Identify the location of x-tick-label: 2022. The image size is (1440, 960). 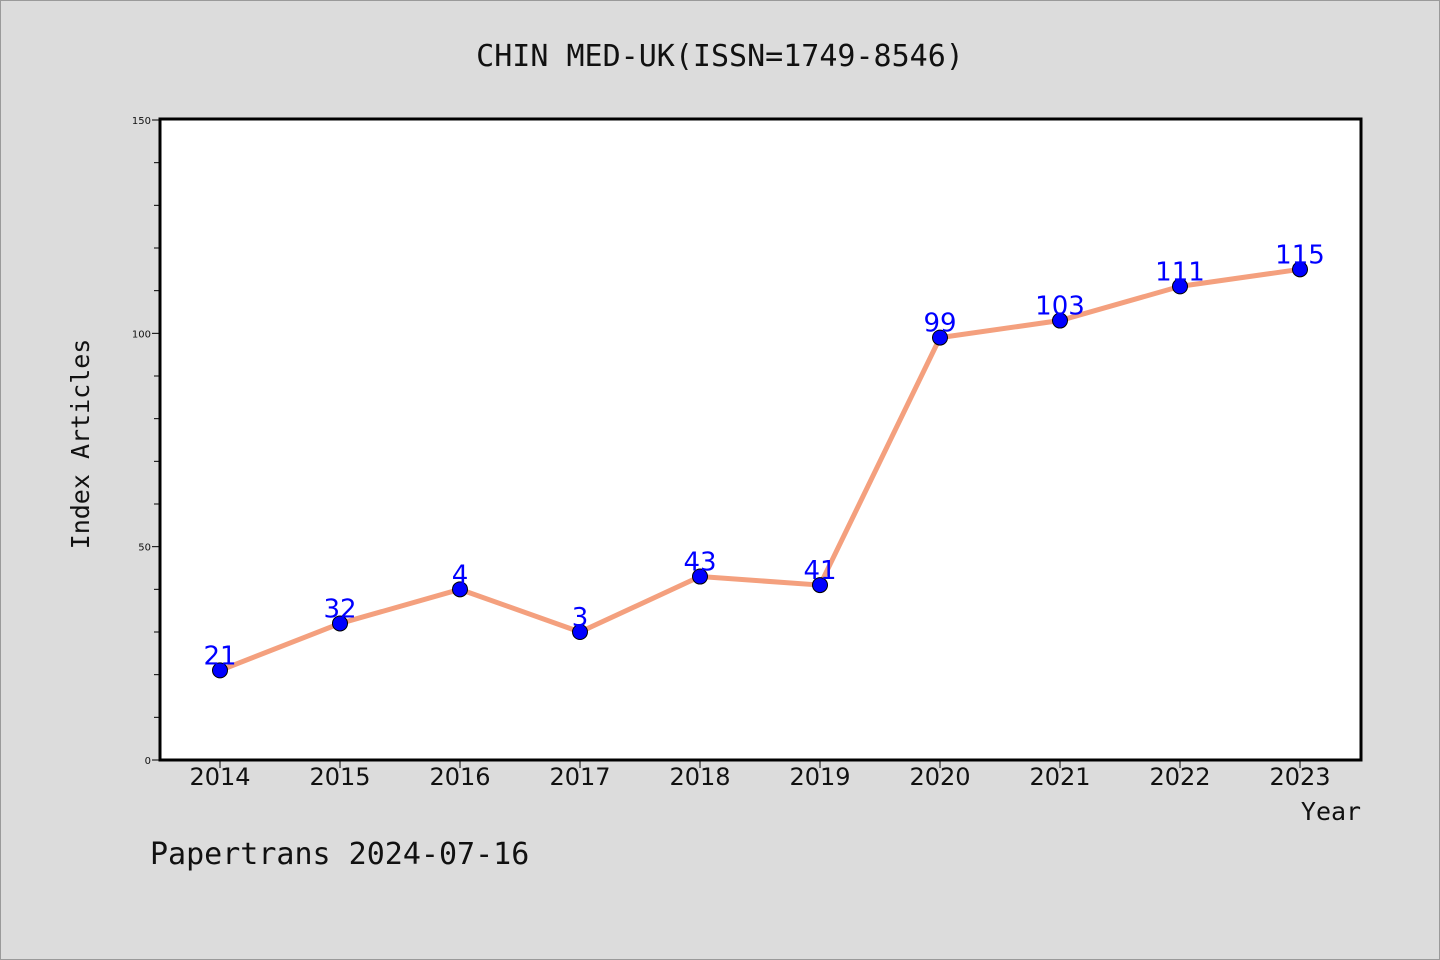
(1179, 777).